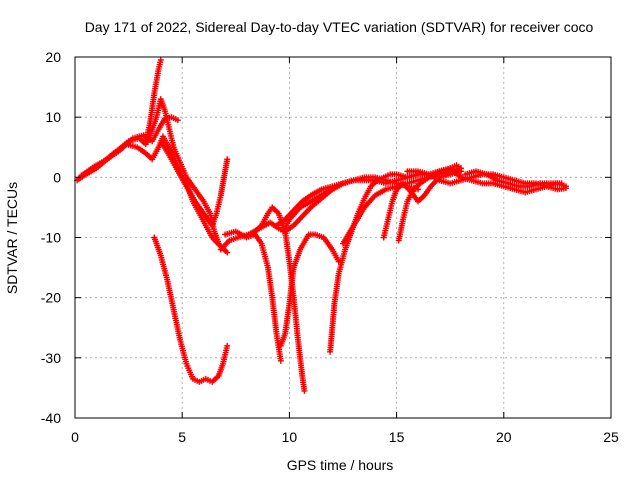  I want to click on y-tick-label: 20, so click(53, 57).